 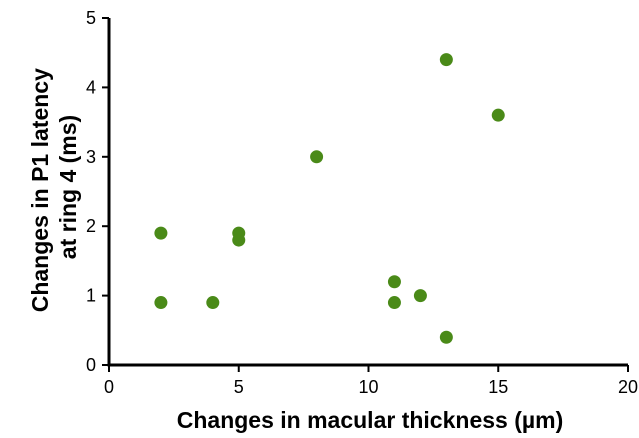 I want to click on y-tick-label: 5, so click(x=91, y=18).